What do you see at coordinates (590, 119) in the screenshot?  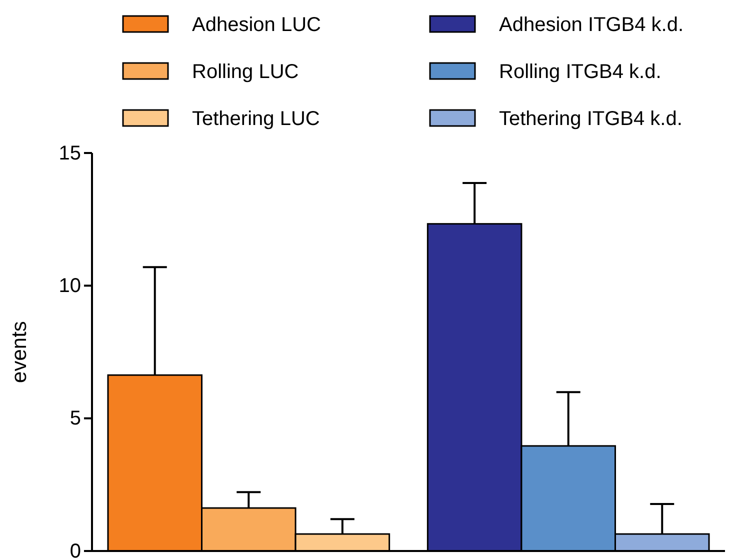 I see `legend-label: Tethering ITGB4 k.d.` at bounding box center [590, 119].